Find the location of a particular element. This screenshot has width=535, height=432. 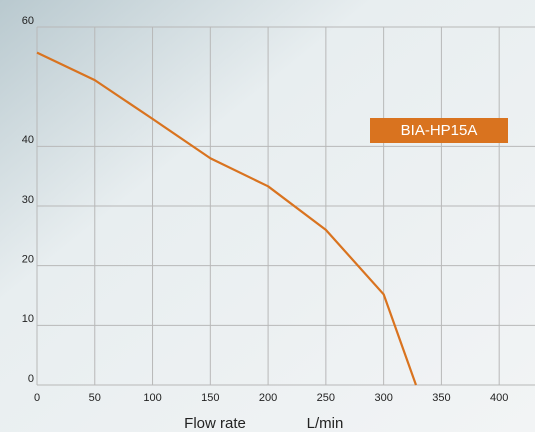

x-tick-label: 100 is located at coordinates (152, 398).